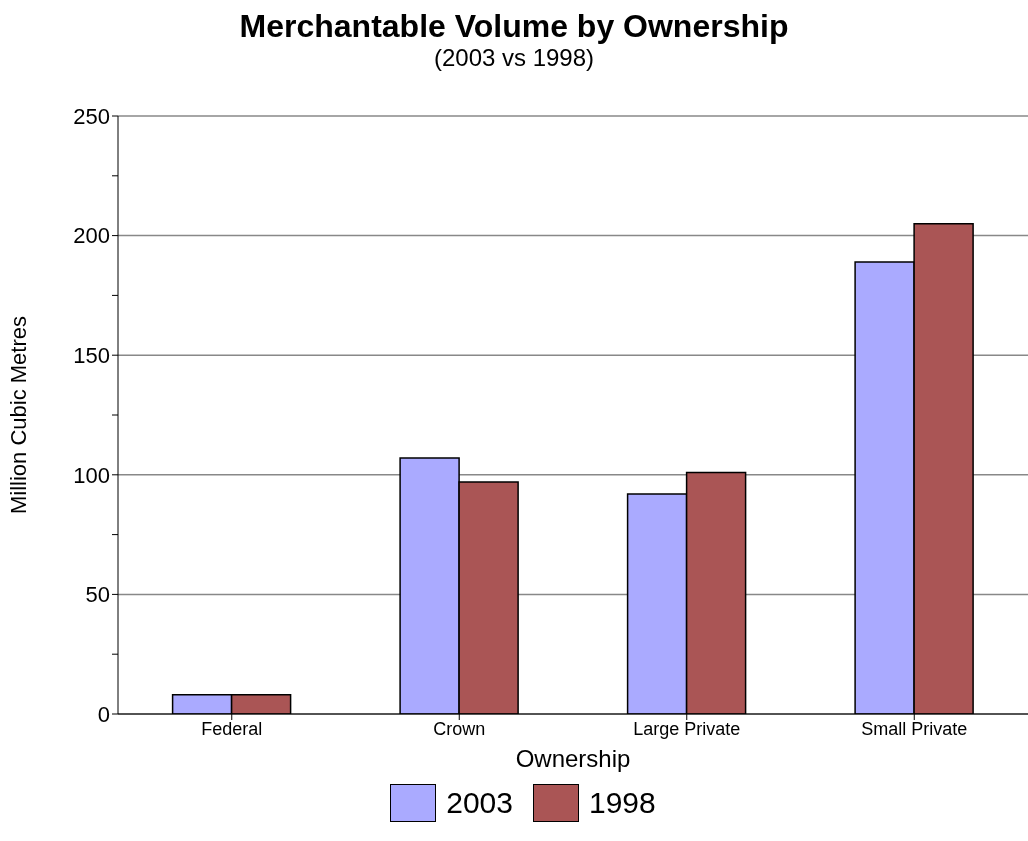  I want to click on legend-label: 1998, so click(622, 803).